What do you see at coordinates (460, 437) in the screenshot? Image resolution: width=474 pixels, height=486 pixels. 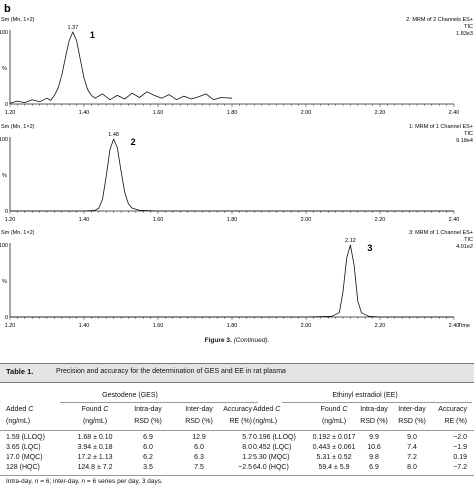 I see `table-cell: −2.0` at bounding box center [460, 437].